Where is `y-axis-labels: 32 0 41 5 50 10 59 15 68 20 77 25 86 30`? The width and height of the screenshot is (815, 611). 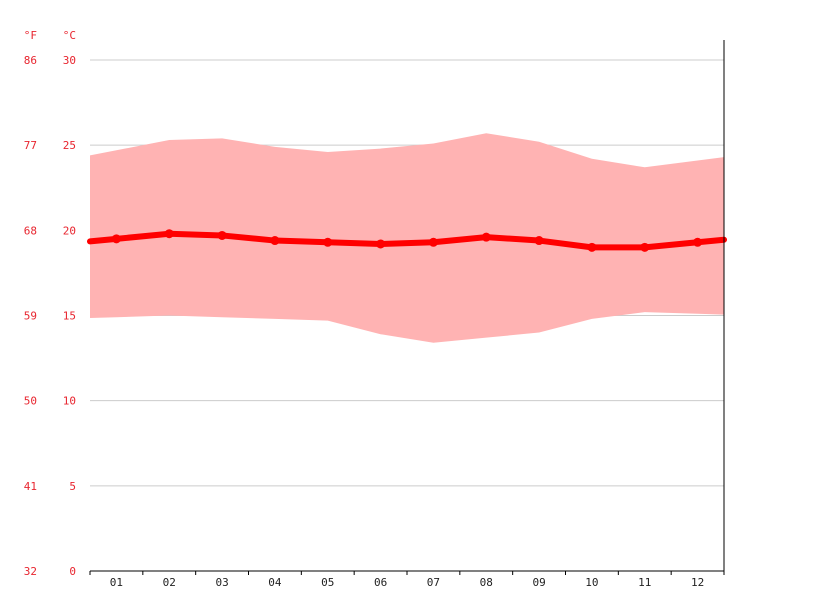
y-axis-labels: 32 0 41 5 50 10 59 15 68 20 77 25 86 30 is located at coordinates (50, 316).